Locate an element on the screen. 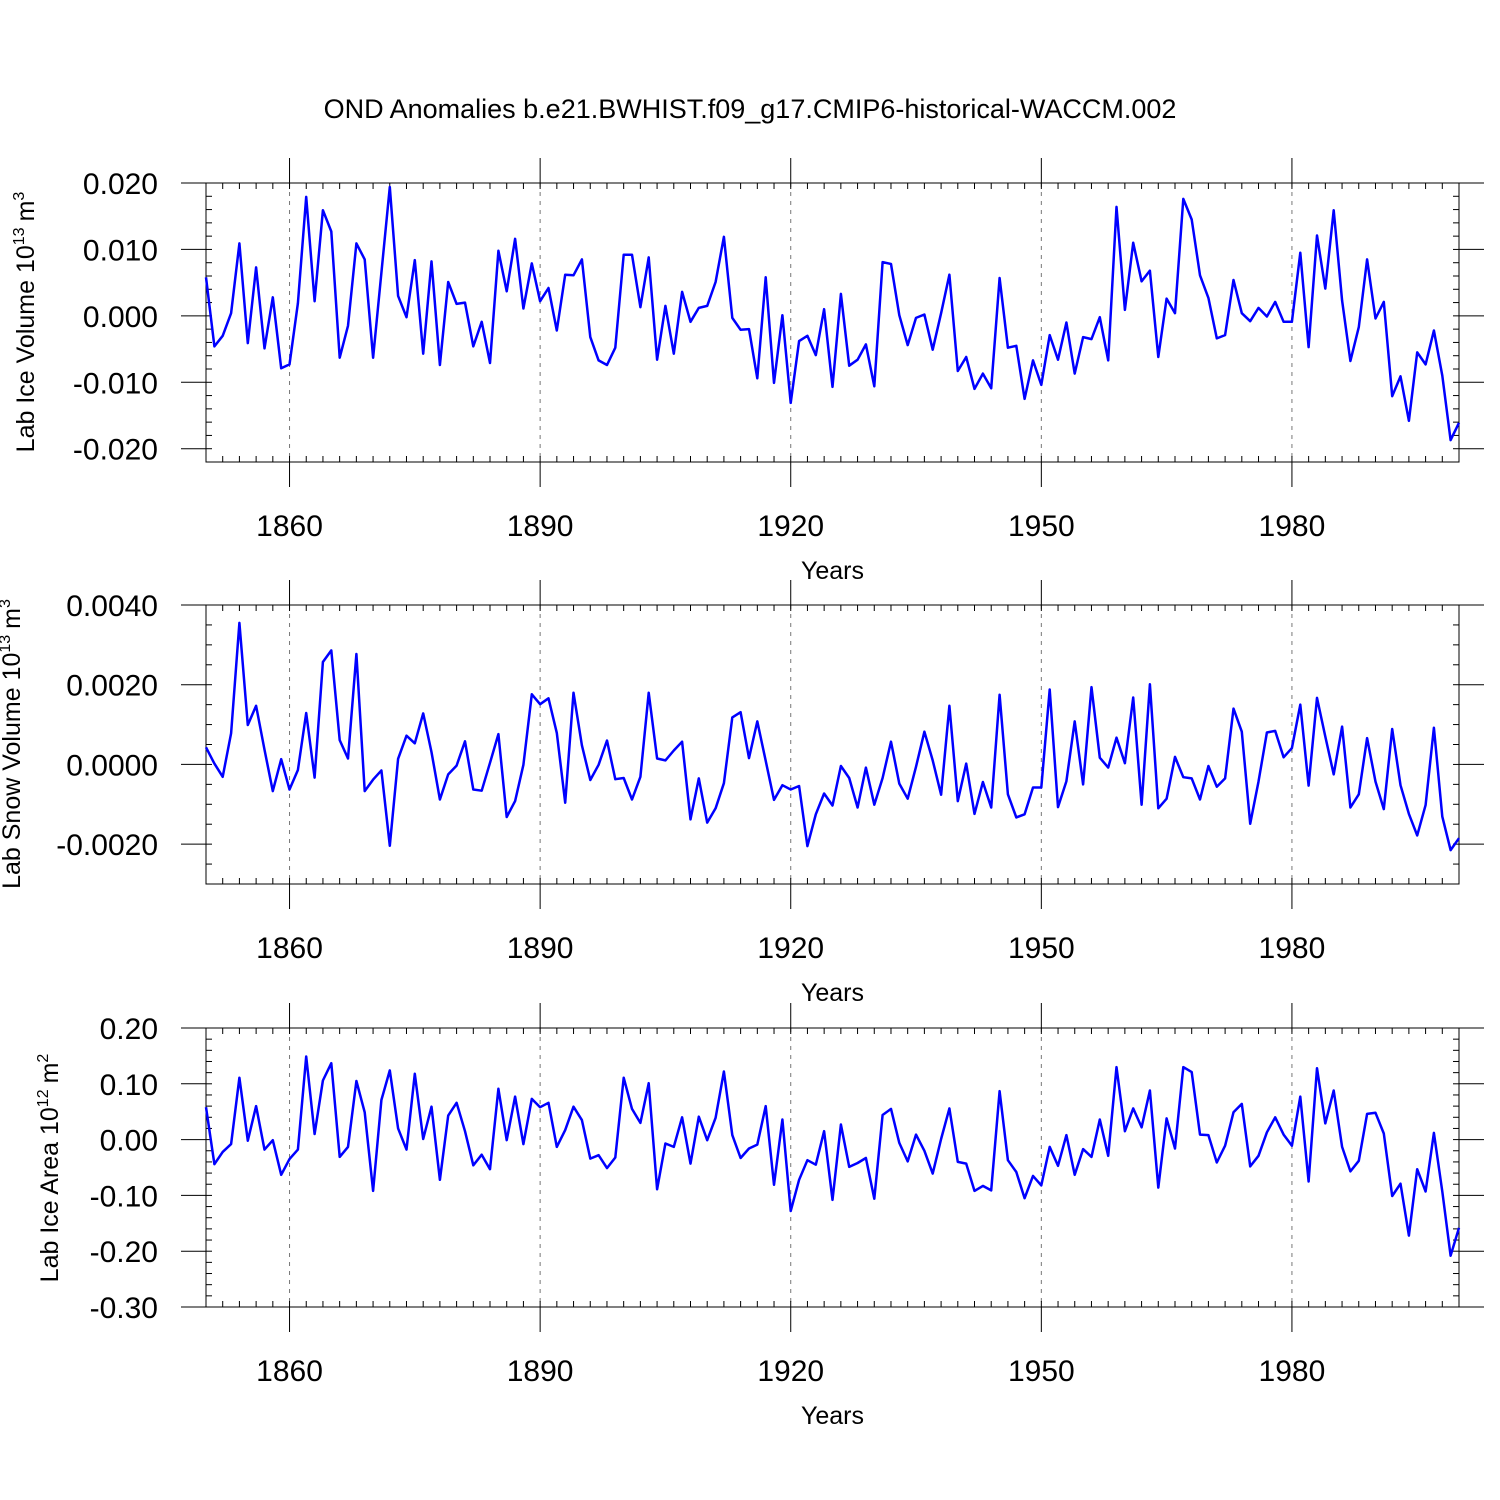 The height and width of the screenshot is (1500, 1500). y-tick-label: -0.20 is located at coordinates (124, 1252).